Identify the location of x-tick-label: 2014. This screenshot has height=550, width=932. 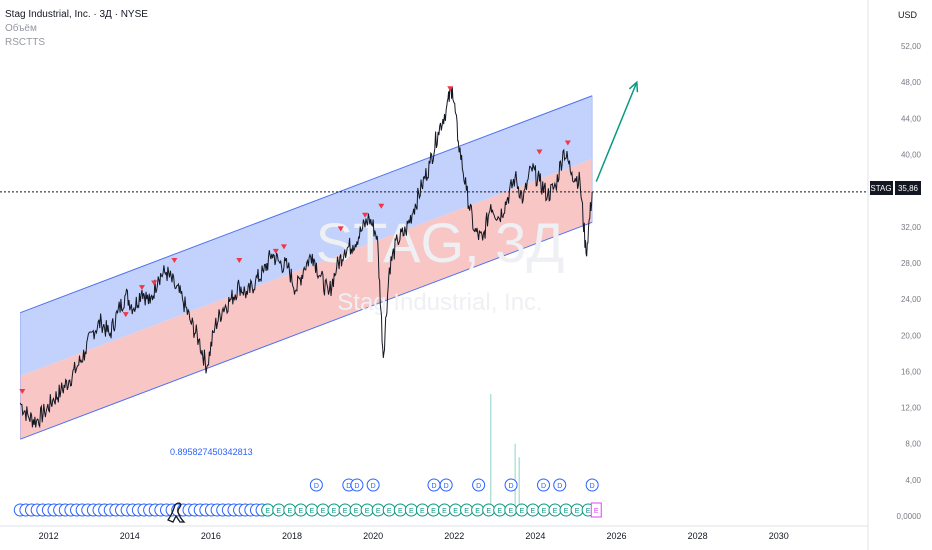
(130, 536).